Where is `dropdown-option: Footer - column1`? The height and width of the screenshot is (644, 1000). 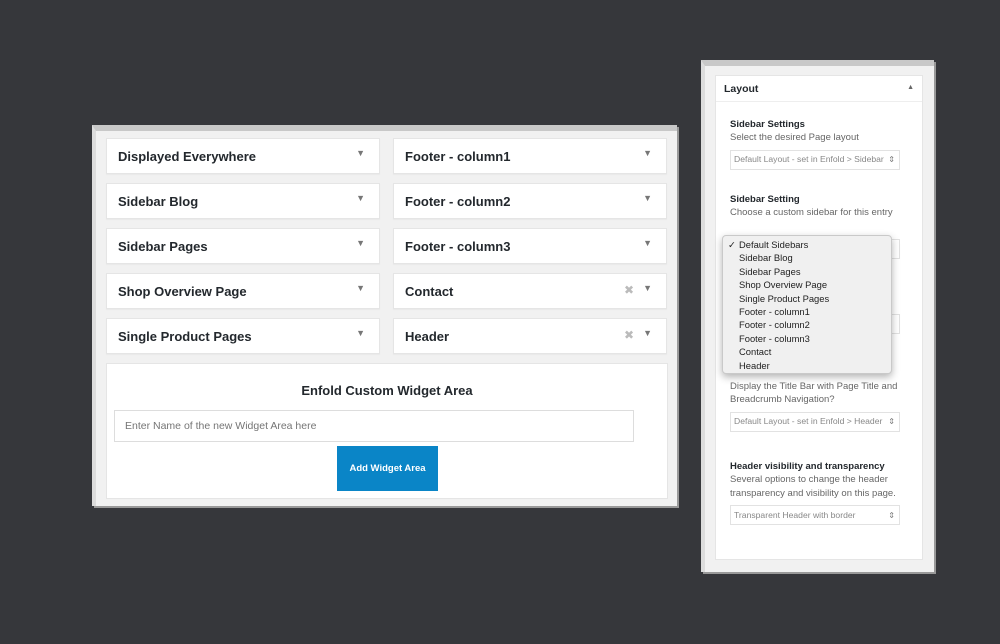 dropdown-option: Footer - column1 is located at coordinates (774, 312).